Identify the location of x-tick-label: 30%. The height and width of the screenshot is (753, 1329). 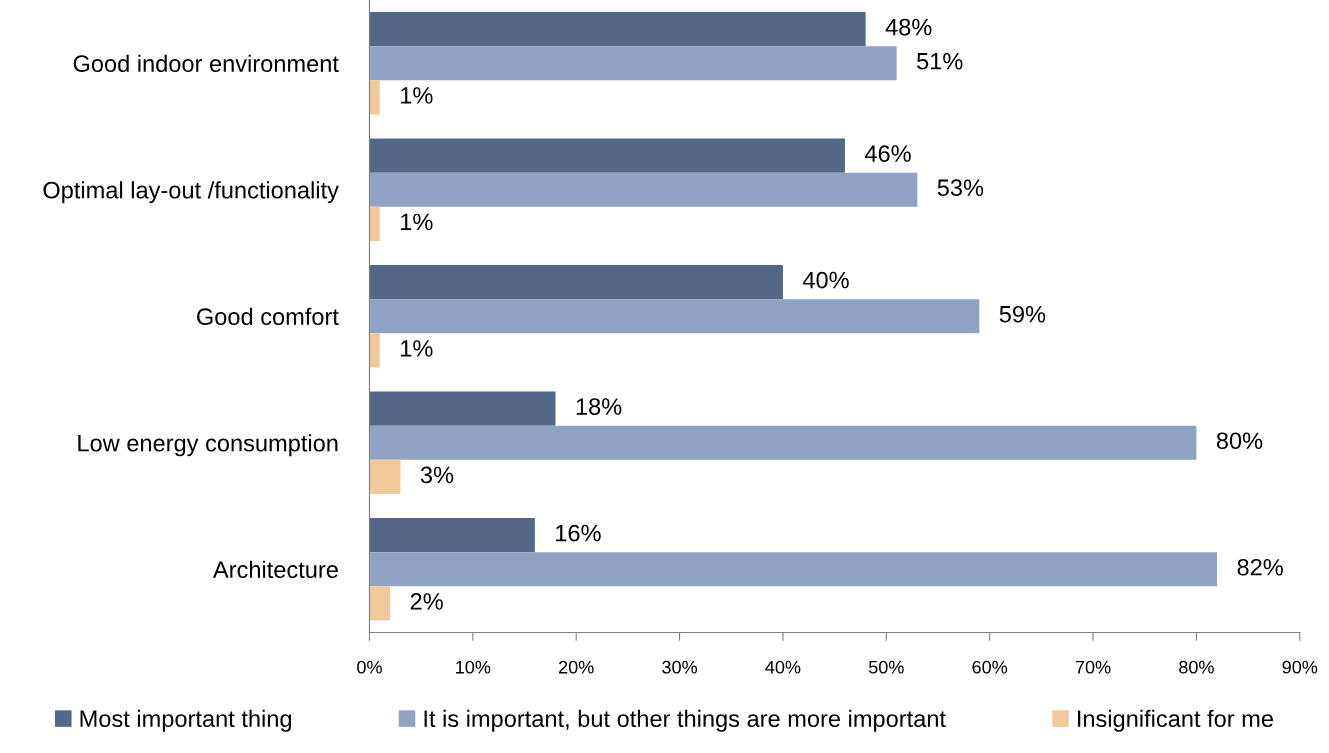
(679, 667).